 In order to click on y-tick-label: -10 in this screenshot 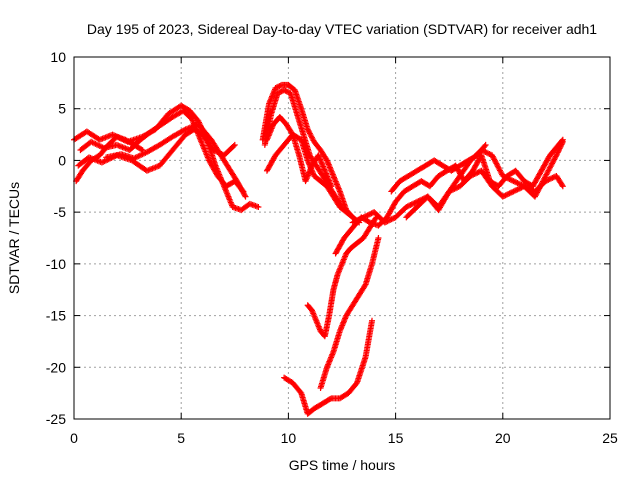, I will do `click(56, 264)`.